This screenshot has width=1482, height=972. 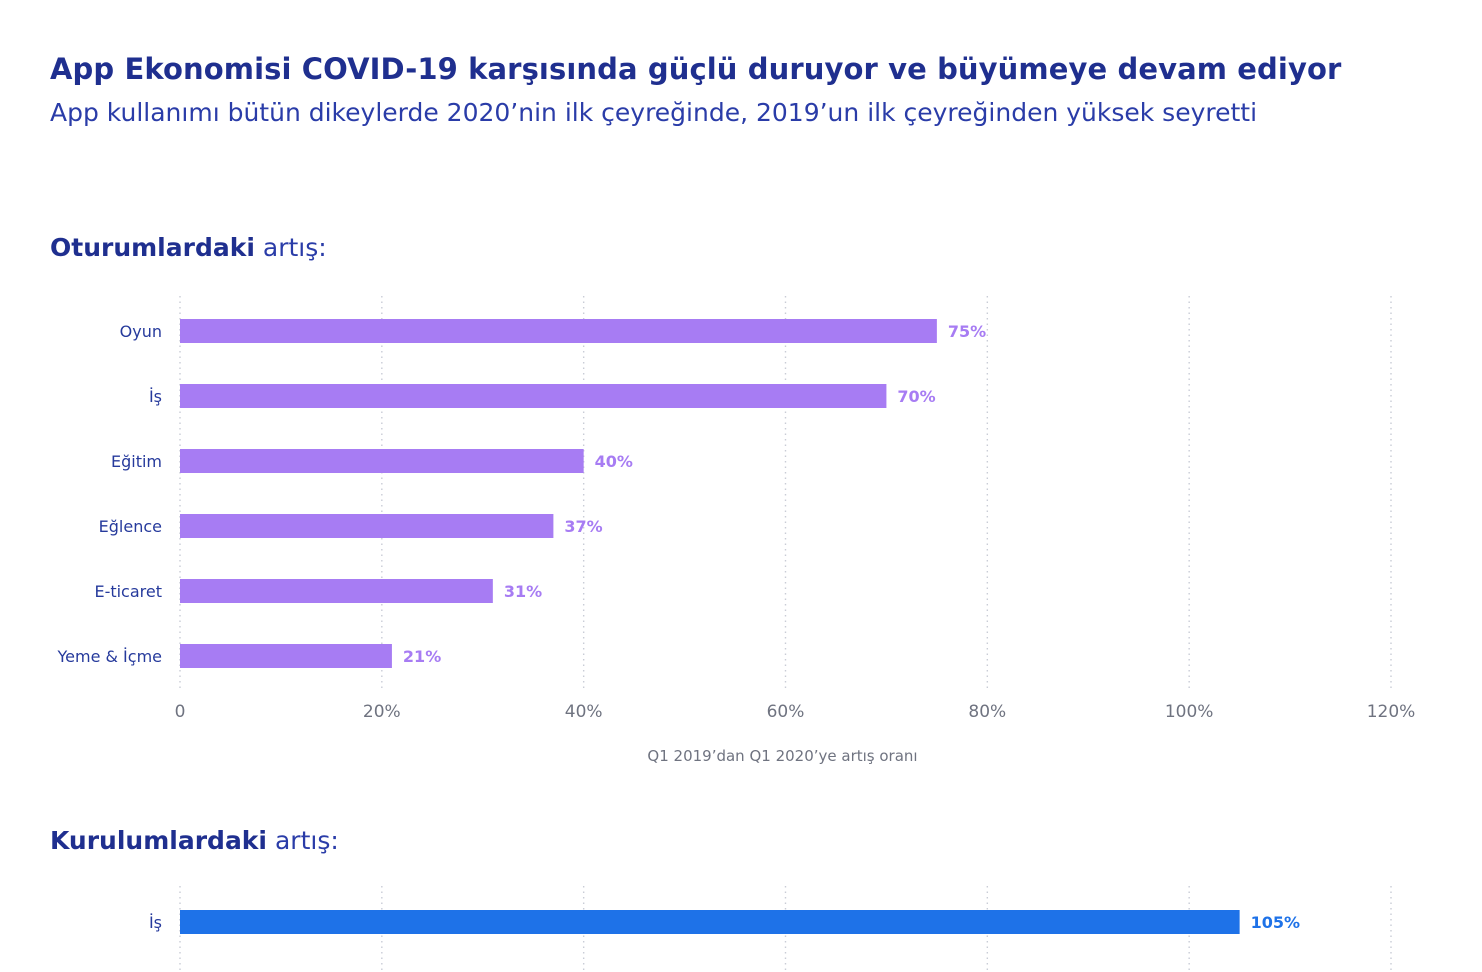 What do you see at coordinates (141, 331) in the screenshot?
I see `category-label: Oyun` at bounding box center [141, 331].